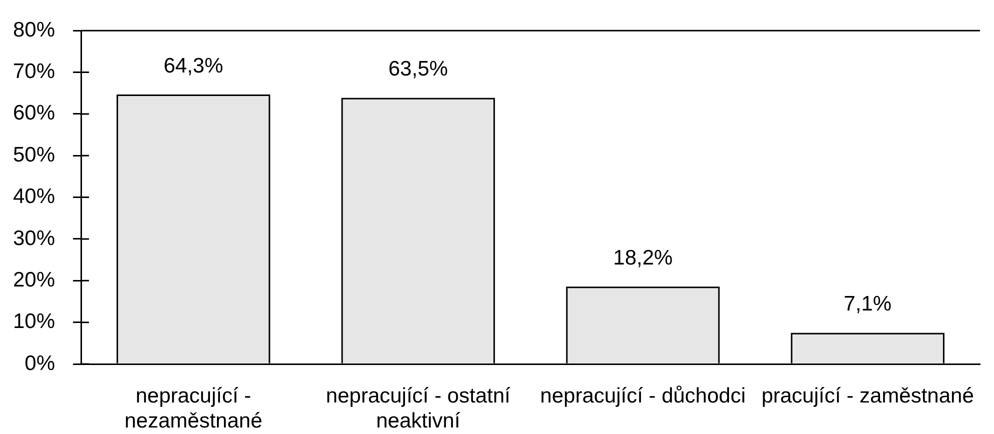 The width and height of the screenshot is (994, 434). Describe the element at coordinates (33, 280) in the screenshot. I see `y-tick-label: 20%` at that location.